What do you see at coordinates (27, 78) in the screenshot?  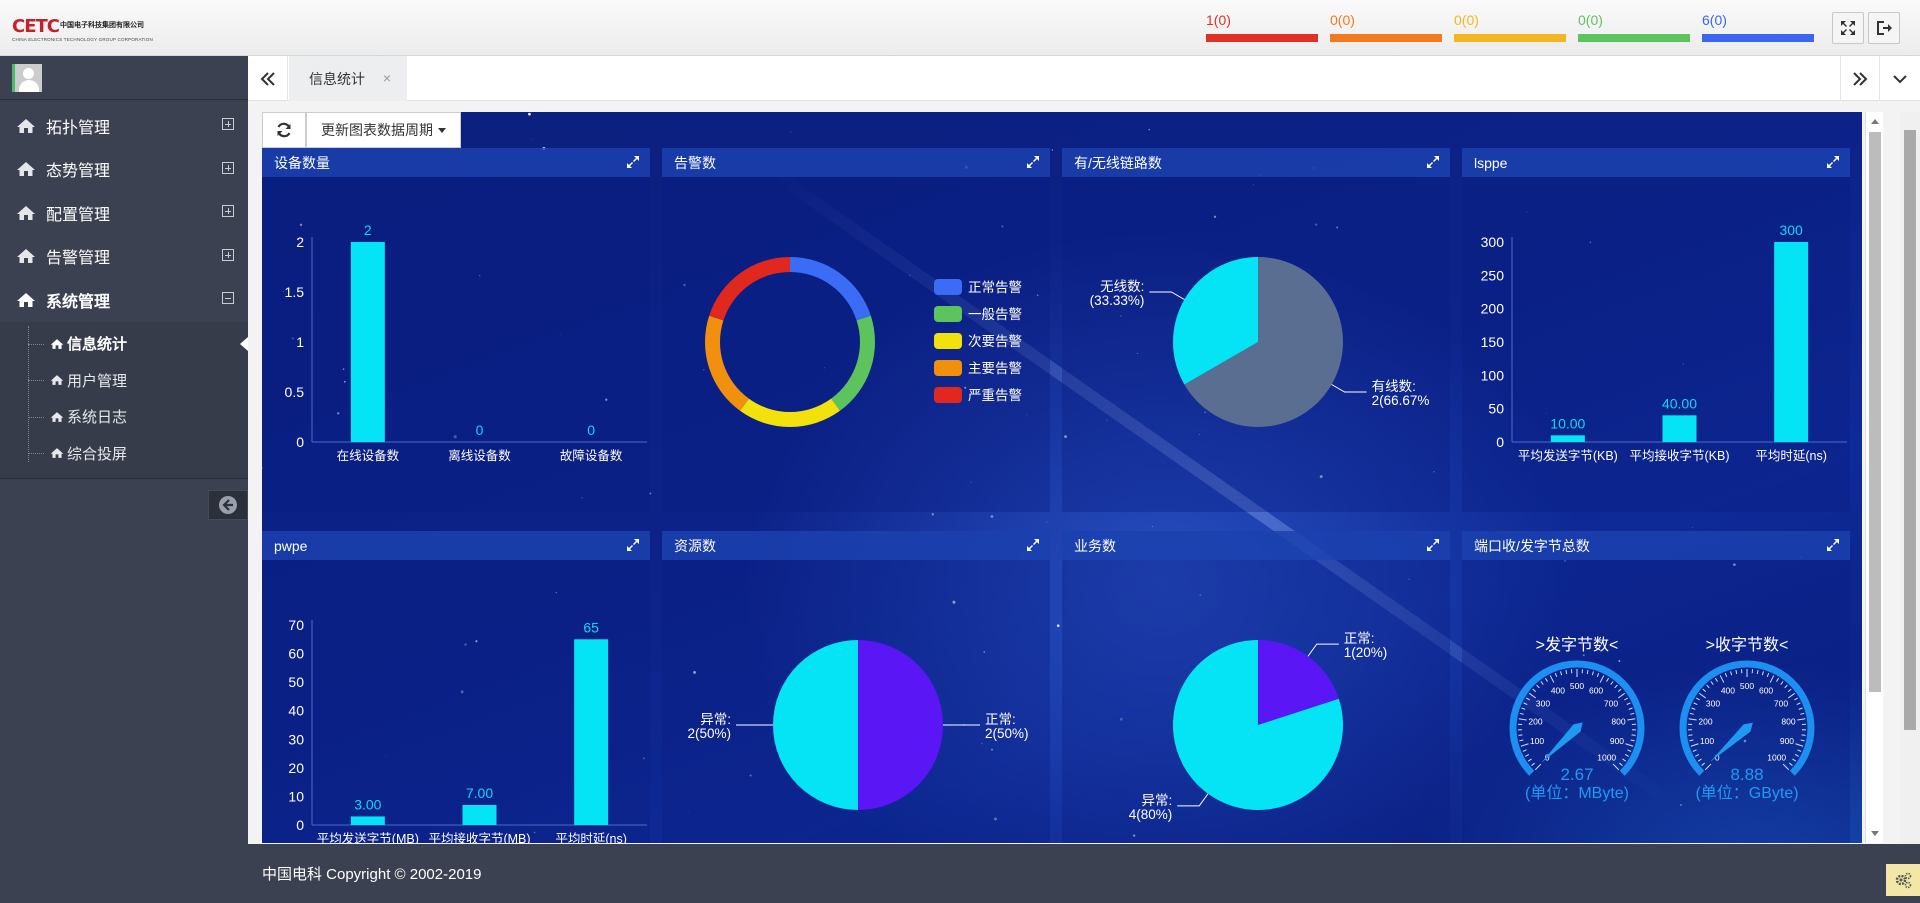 I see `avatar` at bounding box center [27, 78].